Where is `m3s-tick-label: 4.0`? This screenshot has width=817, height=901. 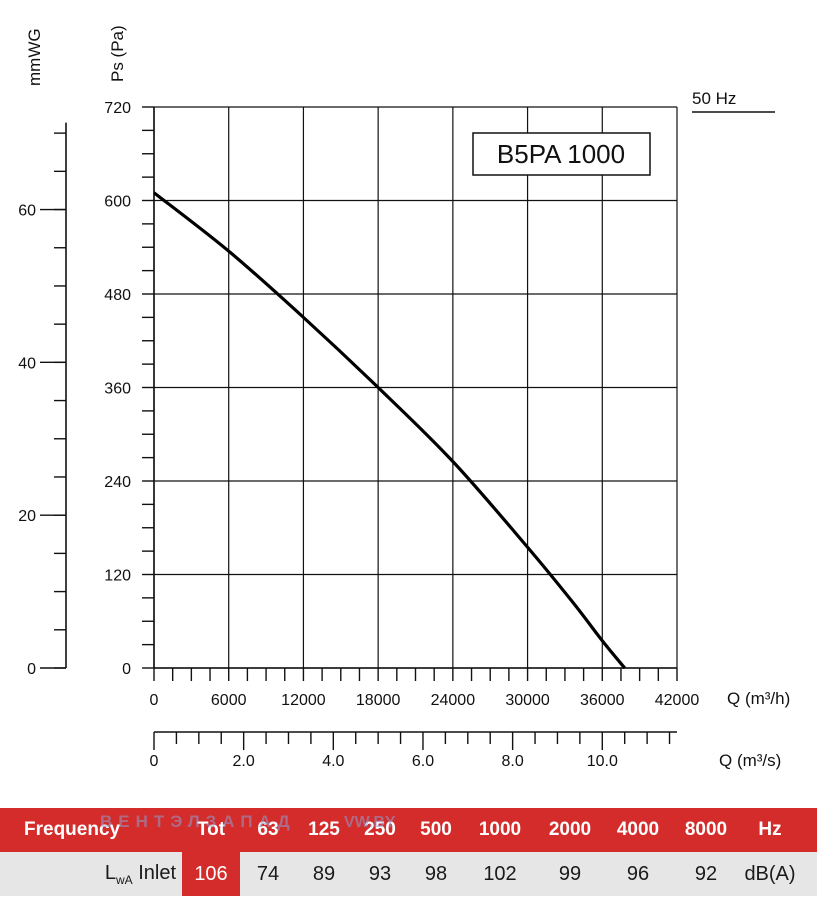 m3s-tick-label: 4.0 is located at coordinates (333, 761).